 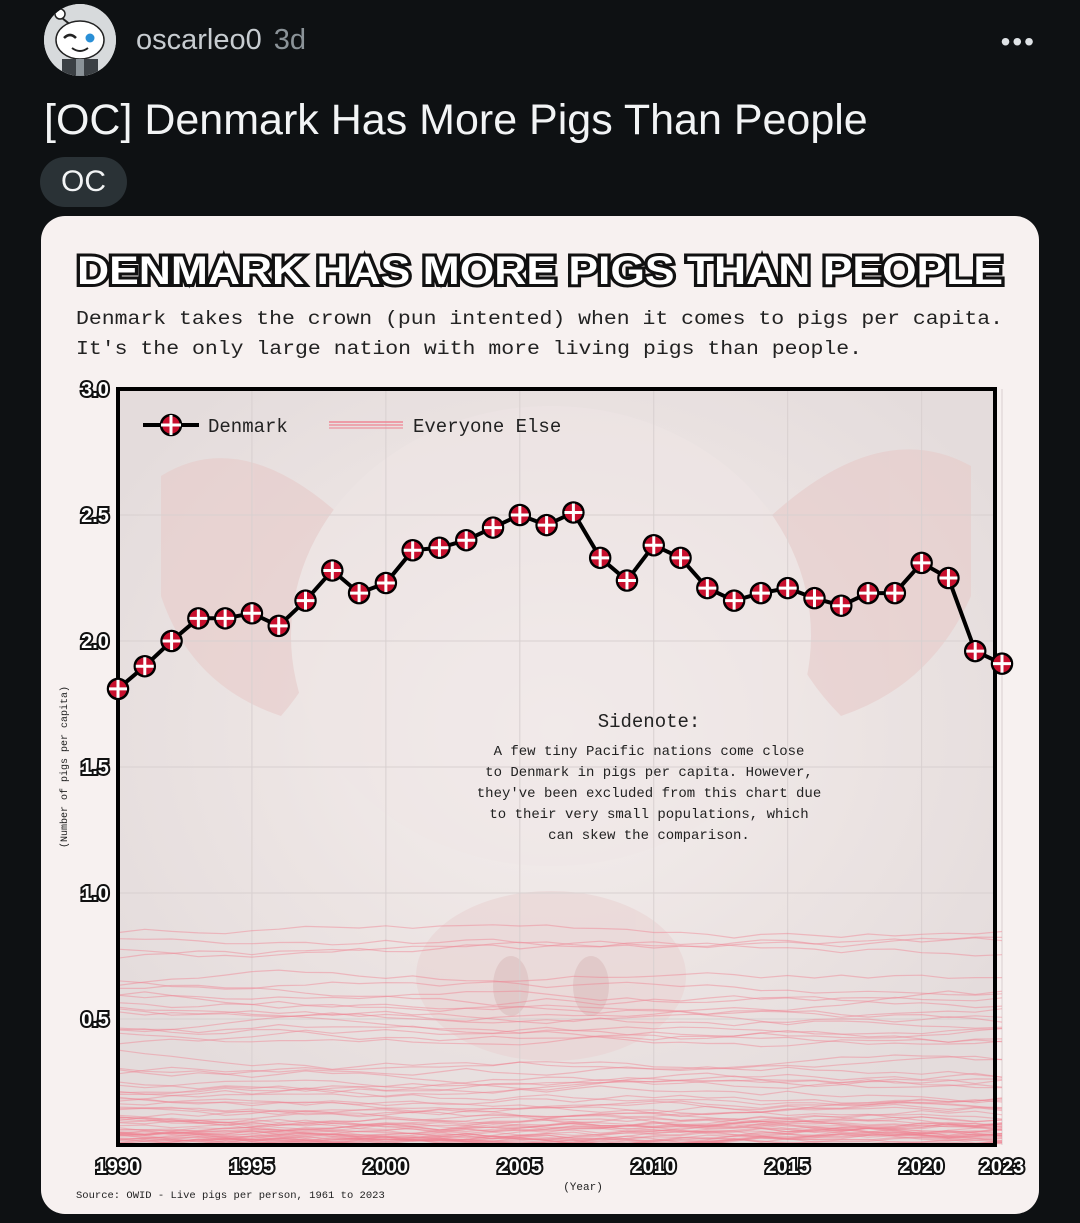 I want to click on x-tick-label: 2010, so click(x=654, y=1167).